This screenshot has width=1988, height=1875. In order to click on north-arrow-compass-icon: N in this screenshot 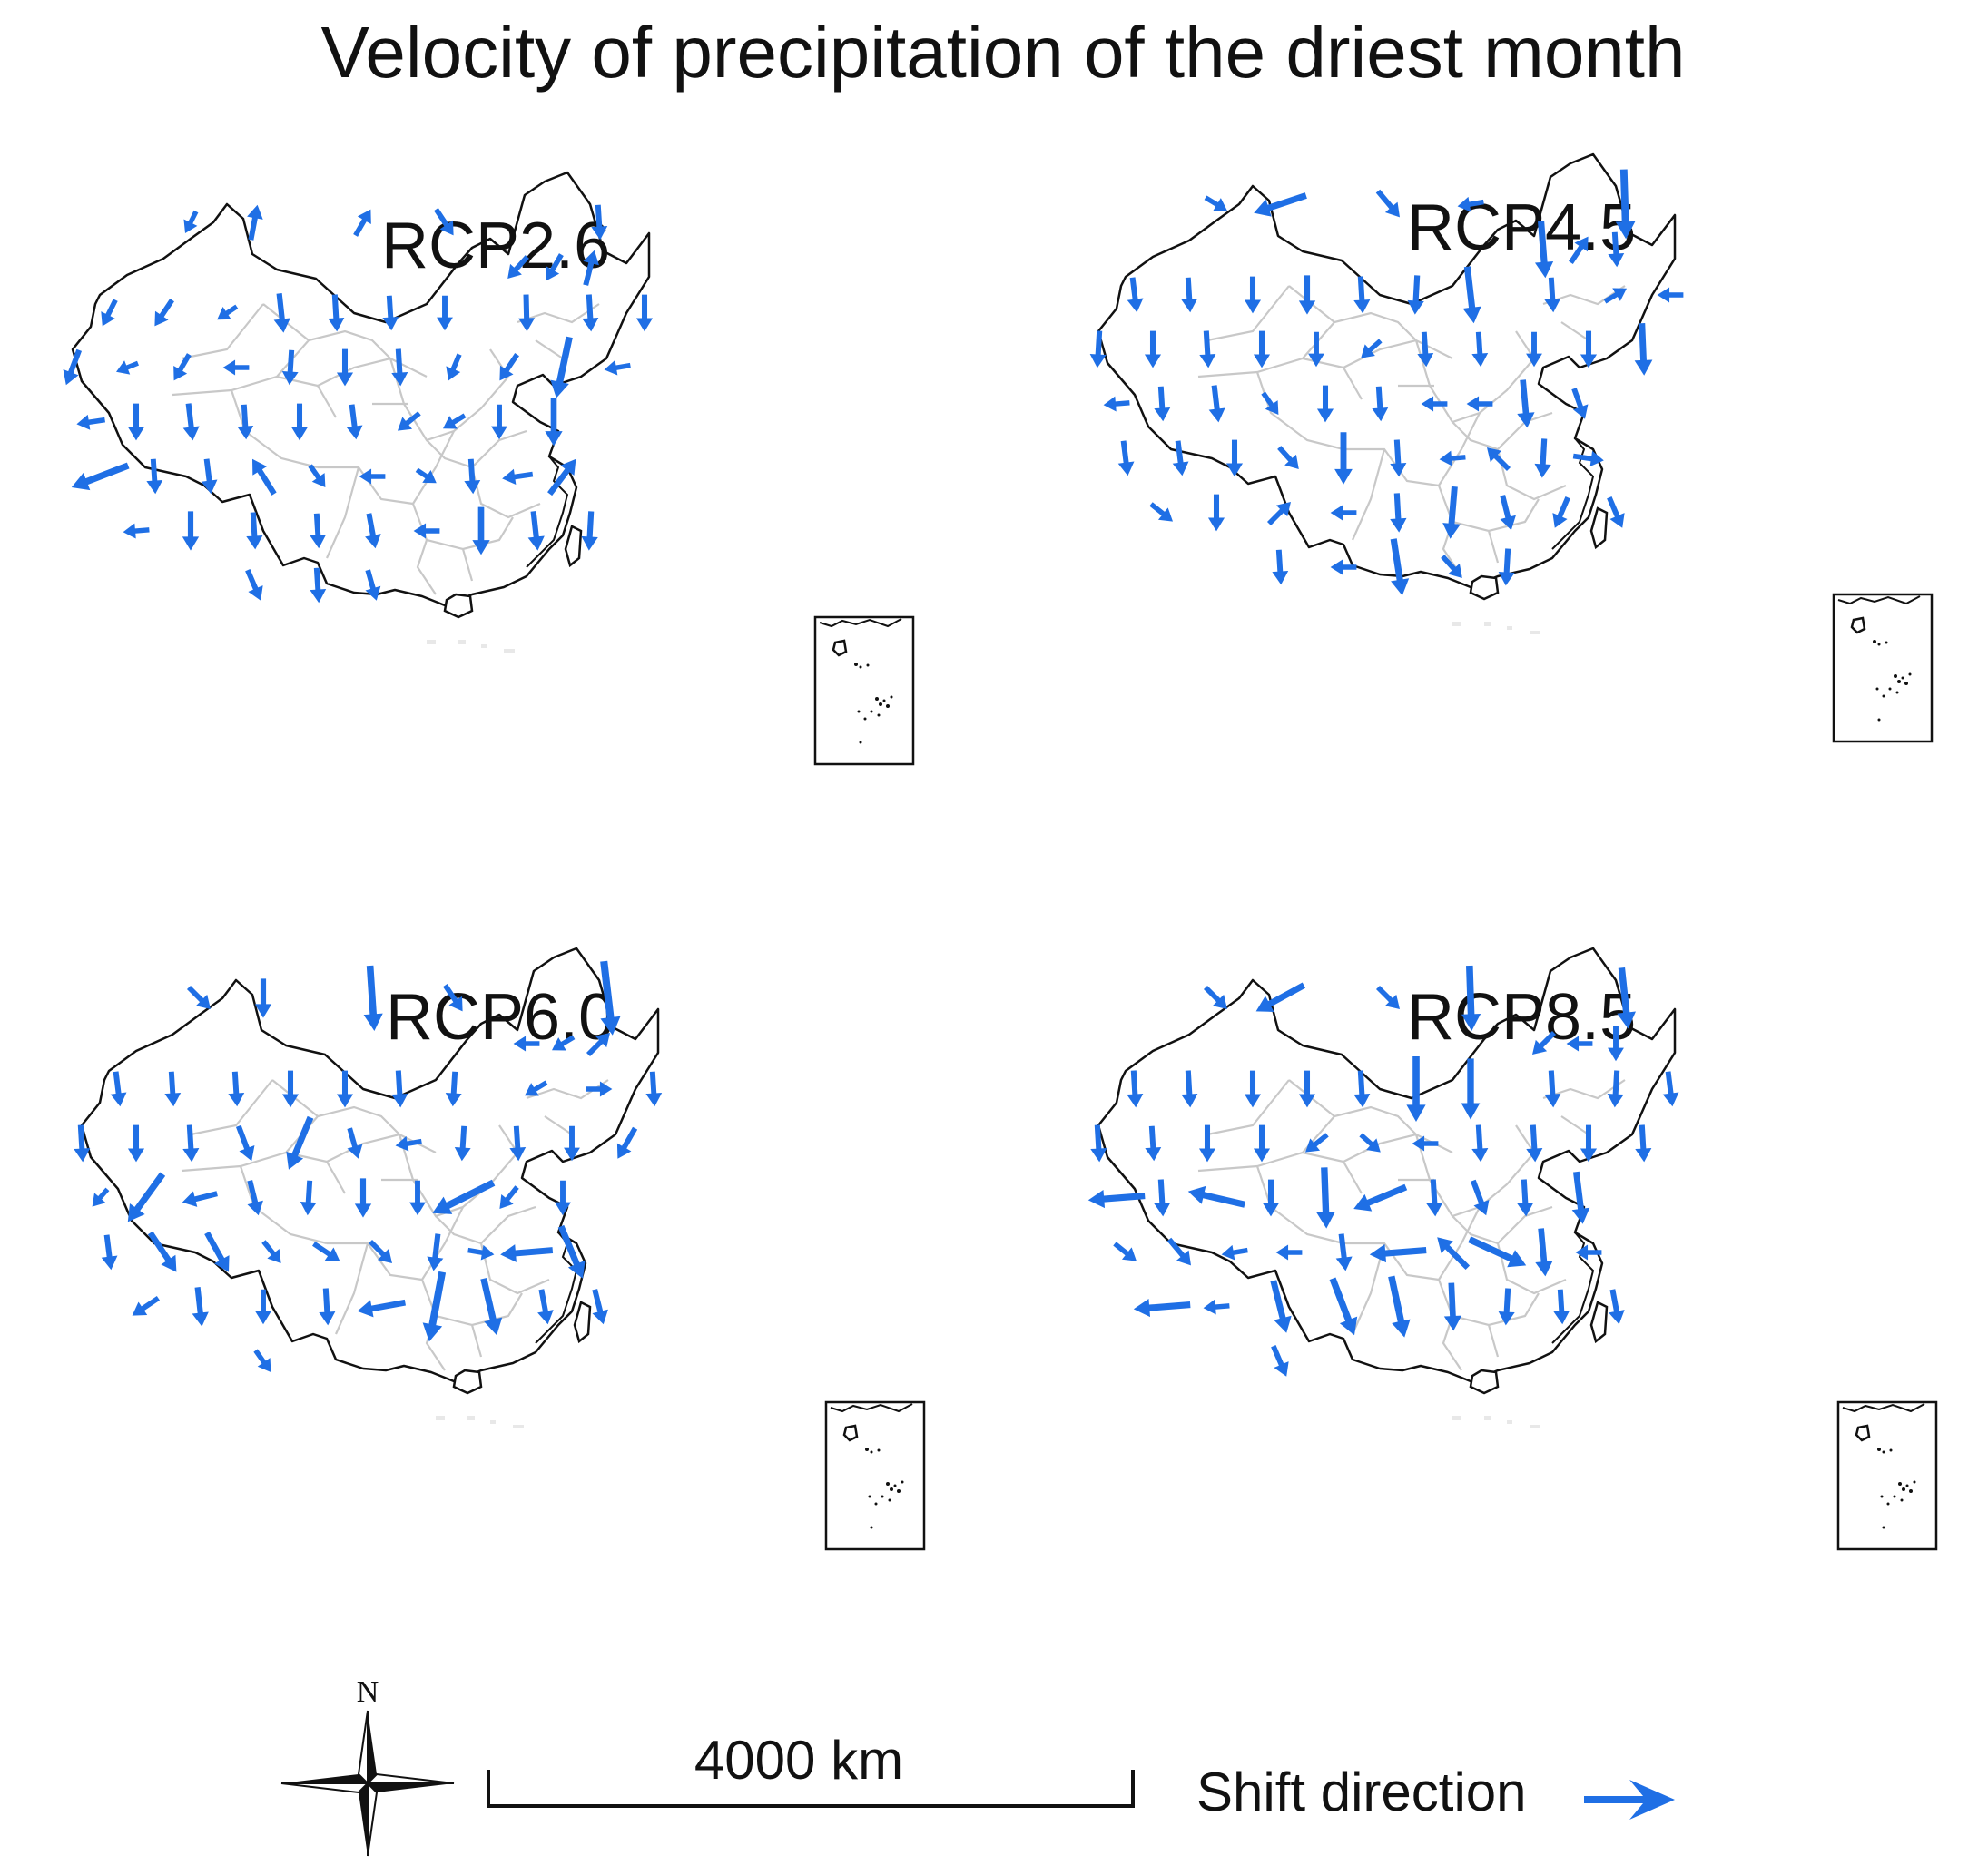, I will do `click(367, 1766)`.